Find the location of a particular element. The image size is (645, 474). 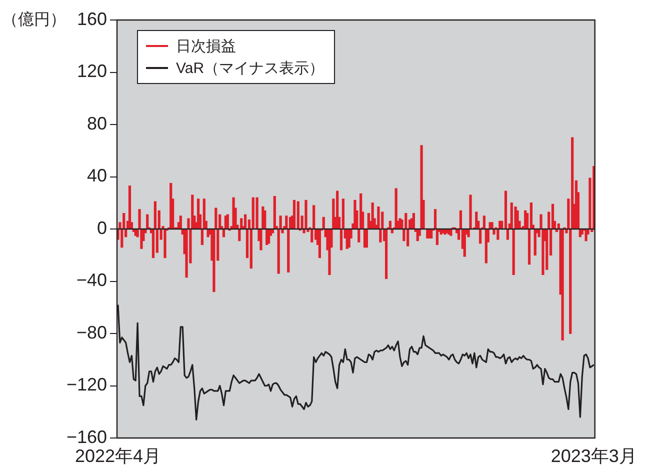

y-tick-label: −120 is located at coordinates (86, 384).